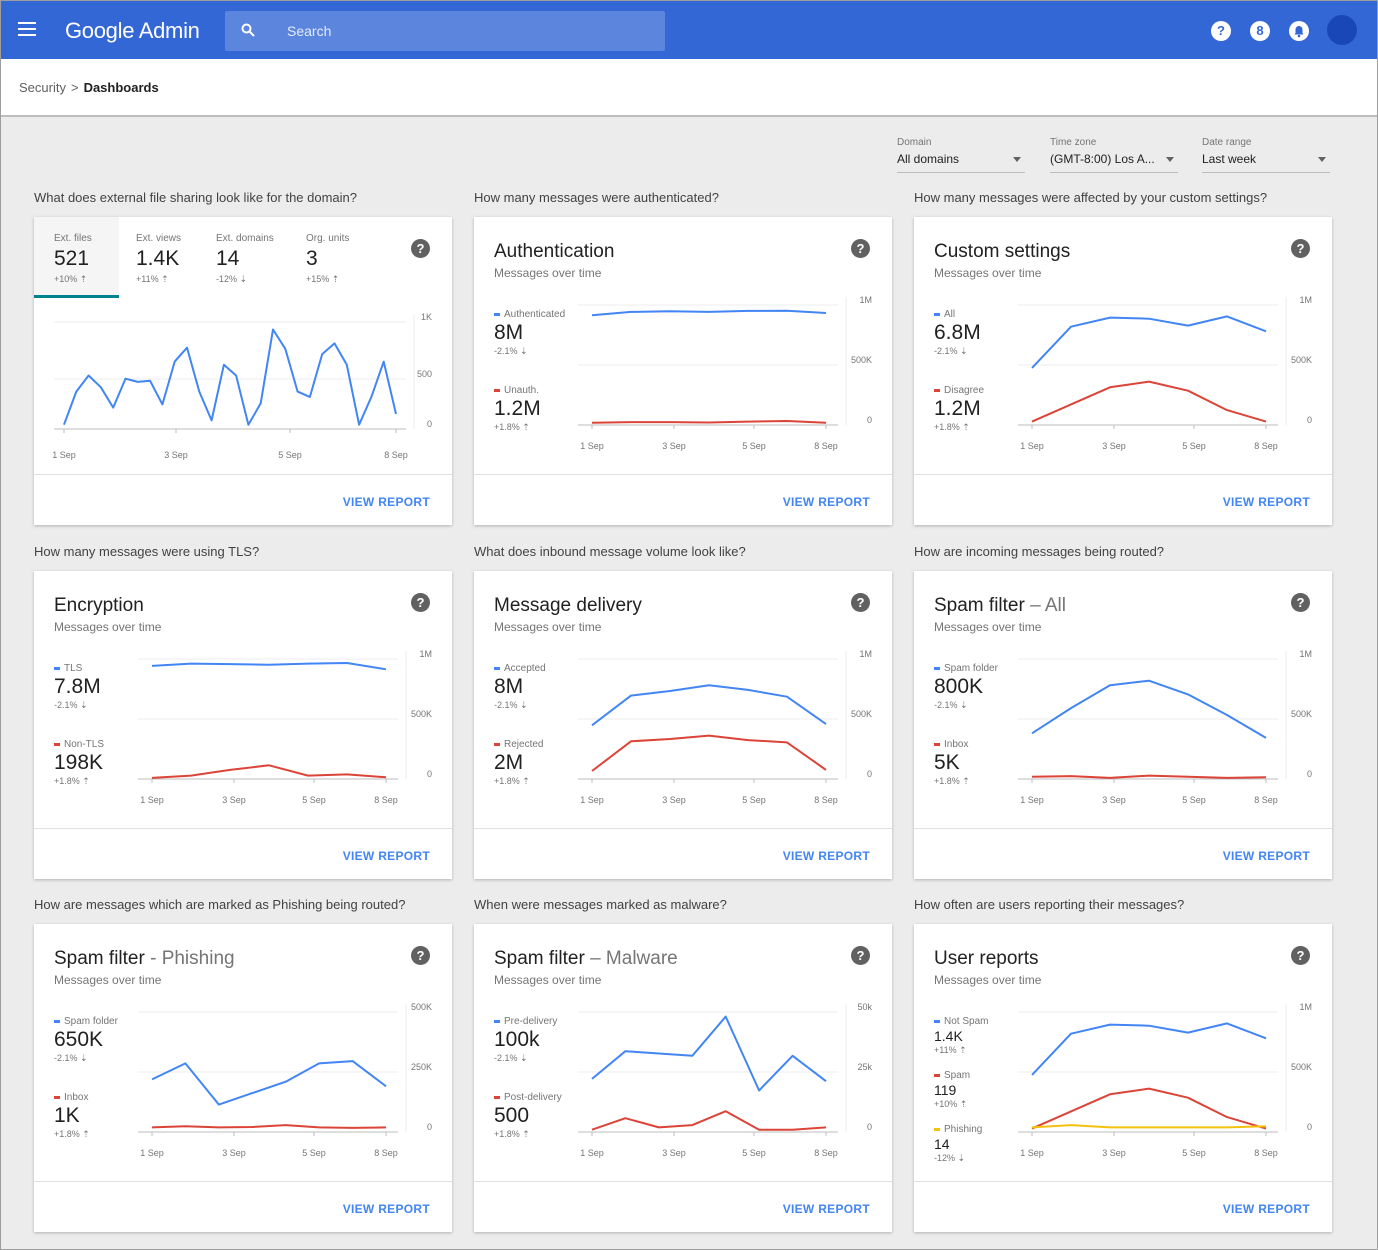  I want to click on legend-value: 8M, so click(509, 332).